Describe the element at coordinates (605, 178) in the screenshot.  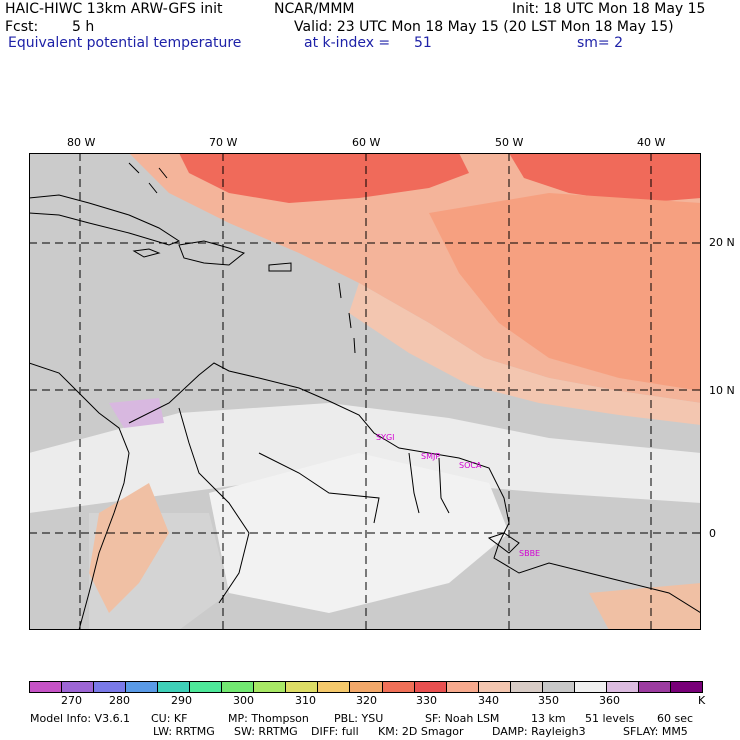
I see `hot-red-top-right` at that location.